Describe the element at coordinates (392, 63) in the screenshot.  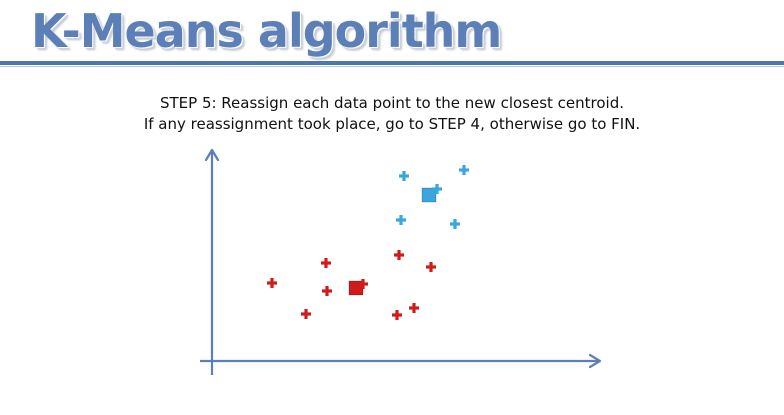
I see `title-underline` at that location.